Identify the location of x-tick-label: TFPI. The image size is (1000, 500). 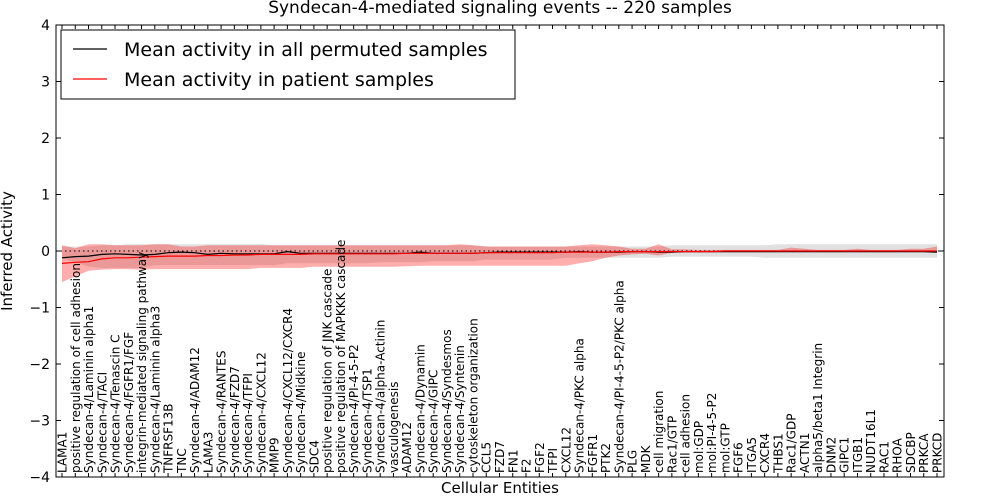
(553, 461).